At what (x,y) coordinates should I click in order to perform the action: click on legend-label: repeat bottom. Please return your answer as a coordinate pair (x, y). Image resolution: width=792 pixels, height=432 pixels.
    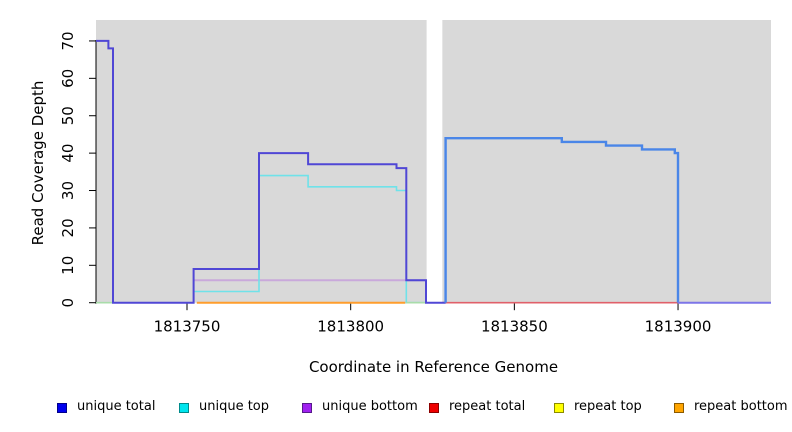
    Looking at the image, I should click on (741, 406).